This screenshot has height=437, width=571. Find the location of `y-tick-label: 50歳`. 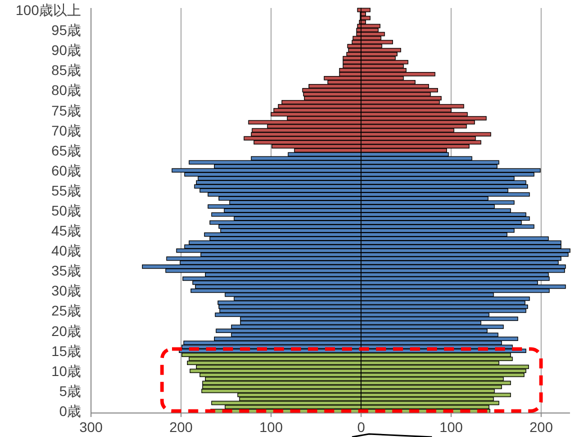

y-tick-label: 50歳 is located at coordinates (66, 210).